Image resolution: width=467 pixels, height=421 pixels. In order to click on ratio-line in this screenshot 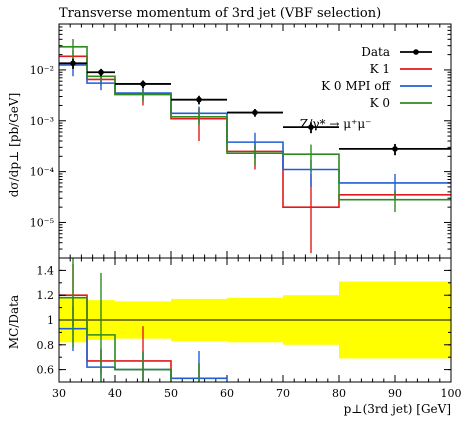, I will do `click(115, 339)`.